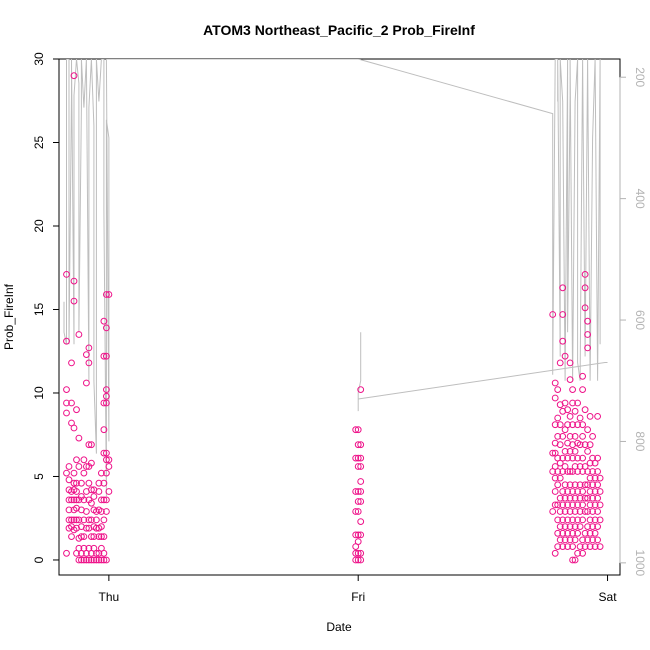  What do you see at coordinates (39, 59) in the screenshot?
I see `y-tick-label: 30` at bounding box center [39, 59].